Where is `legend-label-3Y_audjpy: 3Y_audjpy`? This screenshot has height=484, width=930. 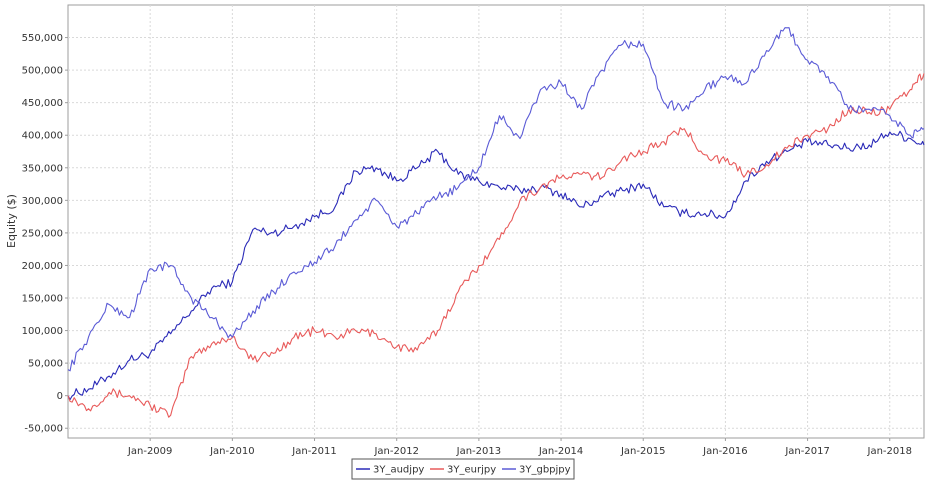 legend-label-3Y_audjpy: 3Y_audjpy is located at coordinates (398, 470).